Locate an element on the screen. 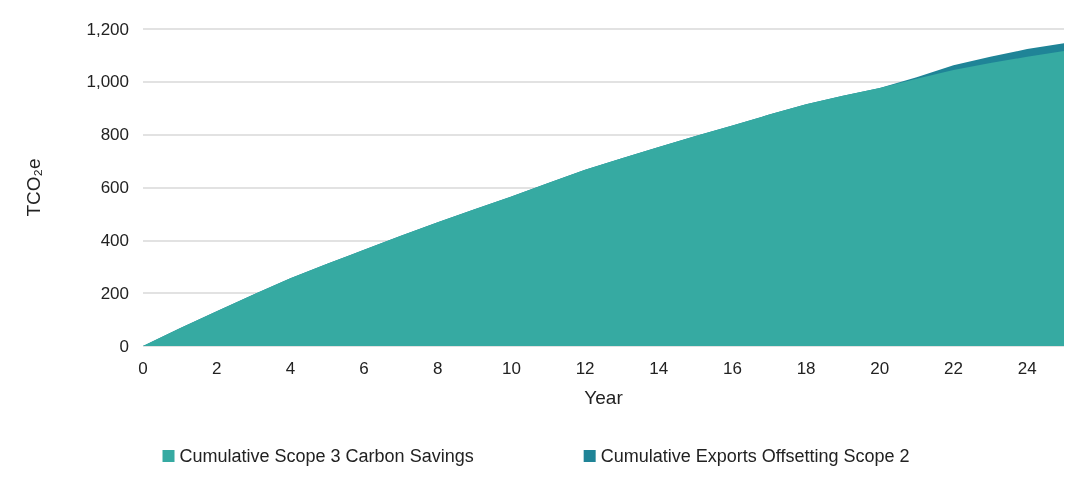 Image resolution: width=1072 pixels, height=488 pixels. y-tick-label: 1,200 is located at coordinates (107, 29).